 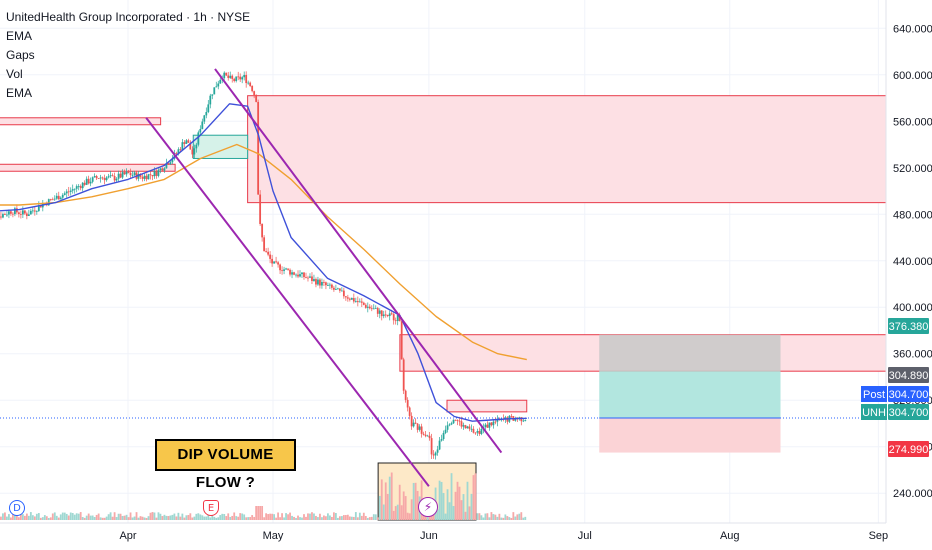 I want to click on legend-ema-1: EMA, so click(x=19, y=36).